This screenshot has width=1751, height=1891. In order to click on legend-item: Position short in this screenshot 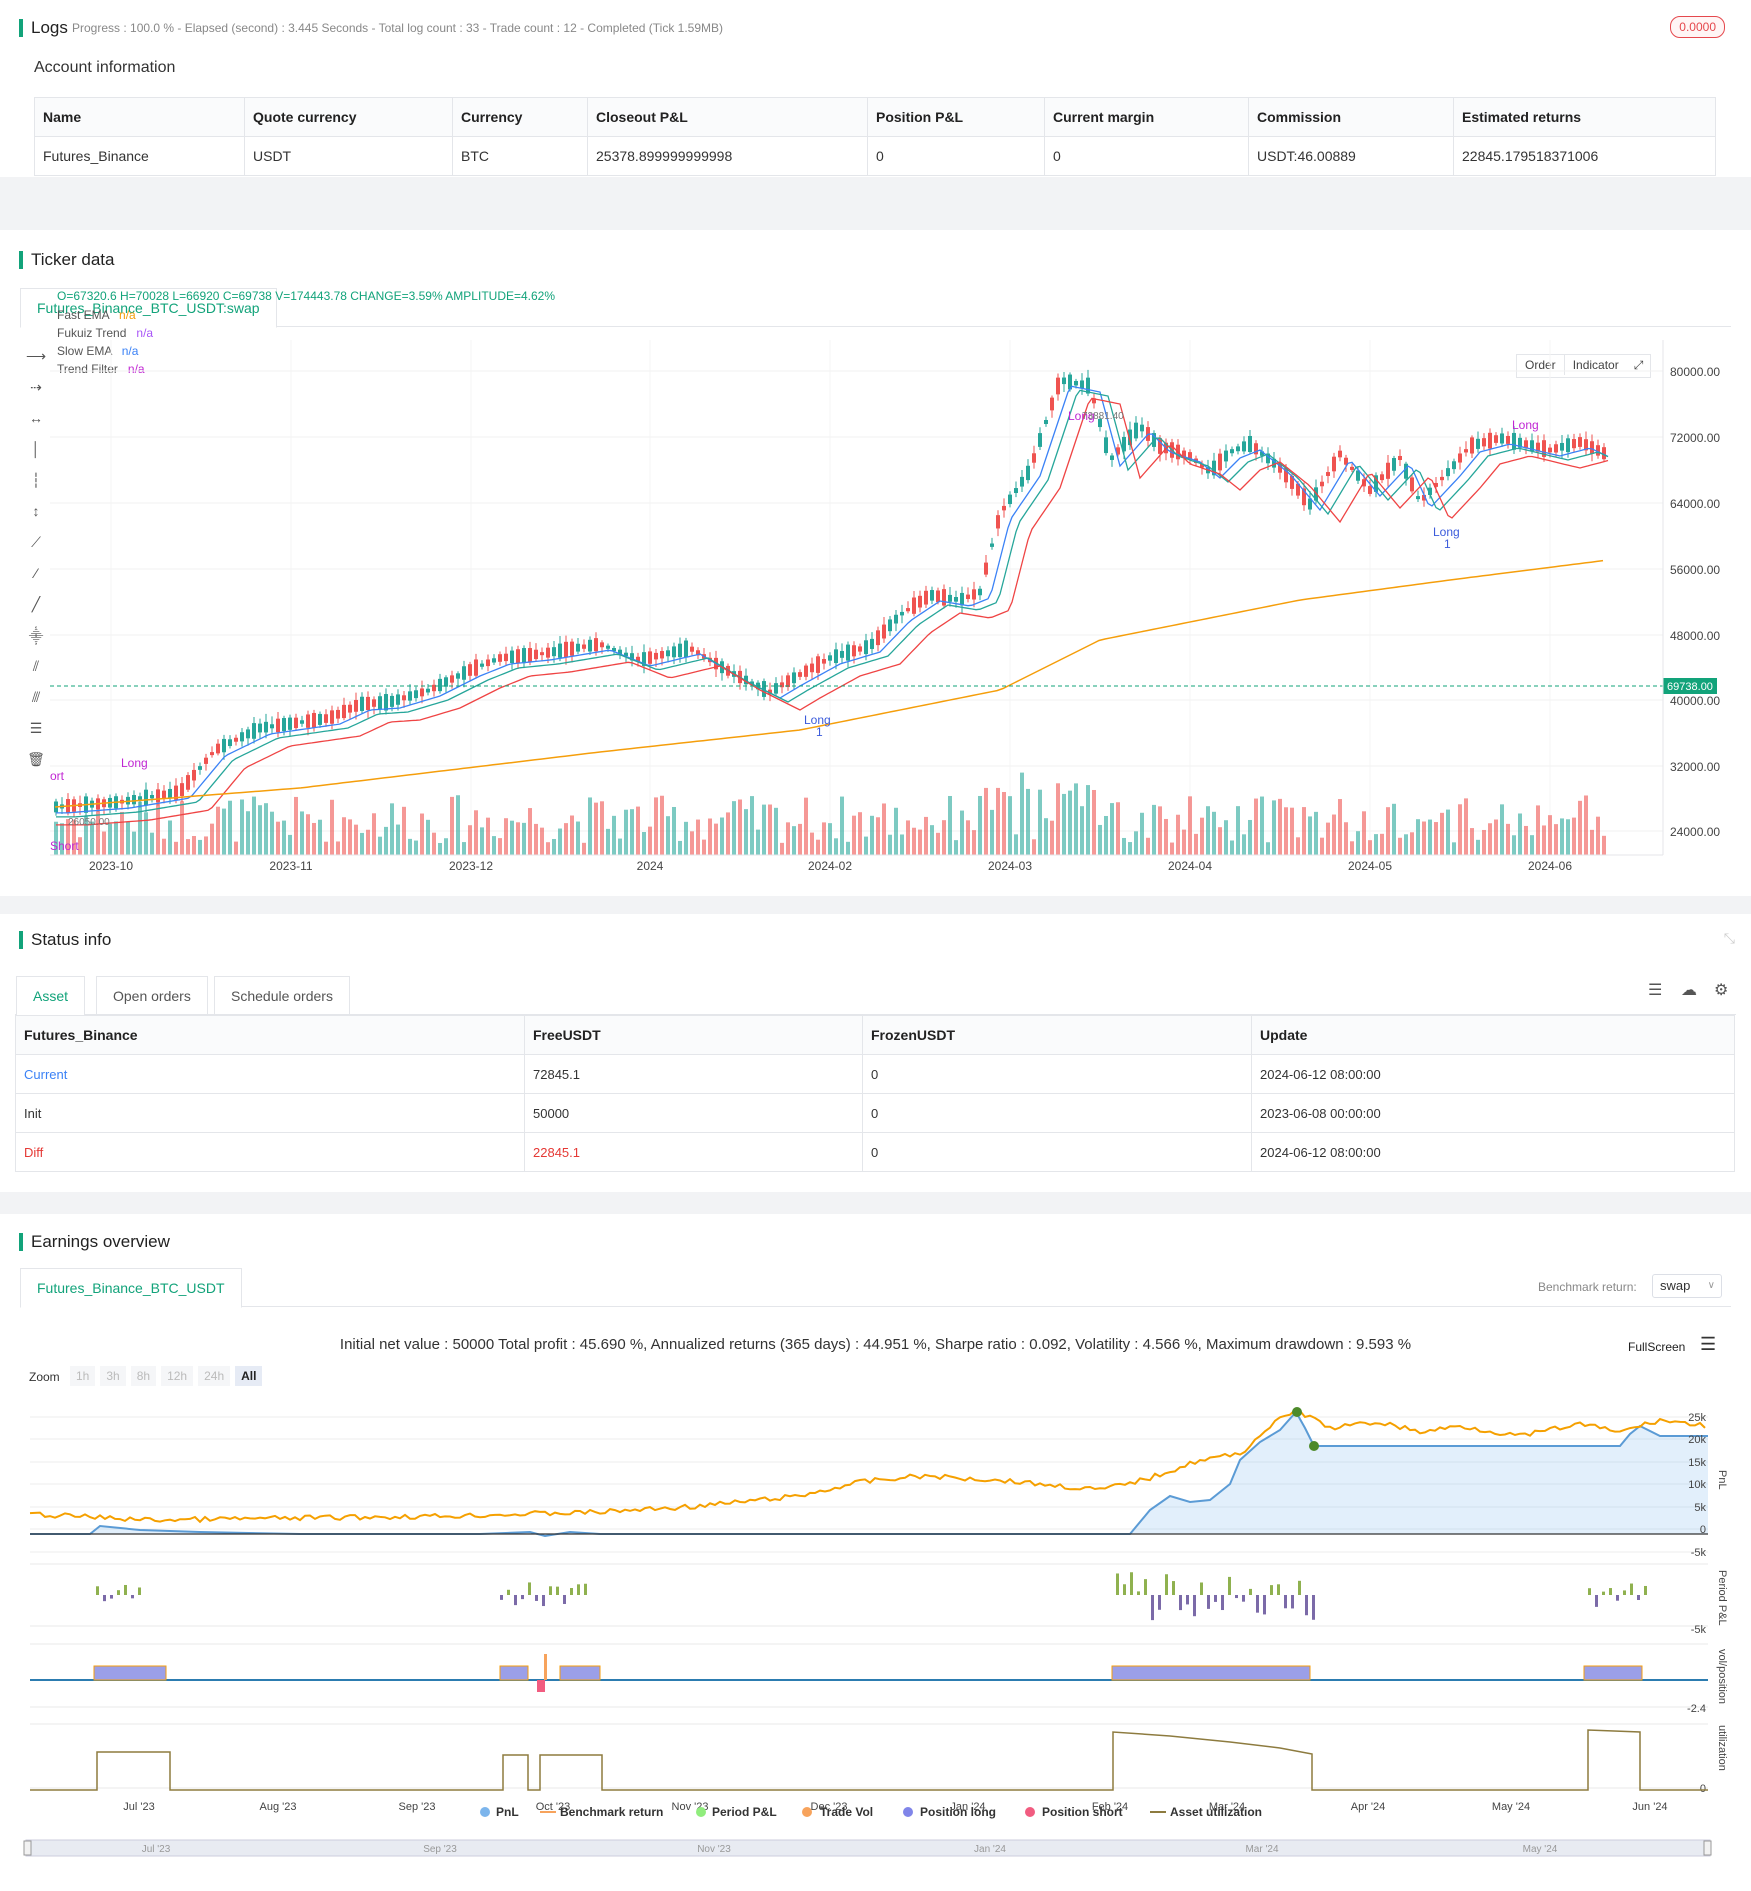, I will do `click(1082, 1812)`.